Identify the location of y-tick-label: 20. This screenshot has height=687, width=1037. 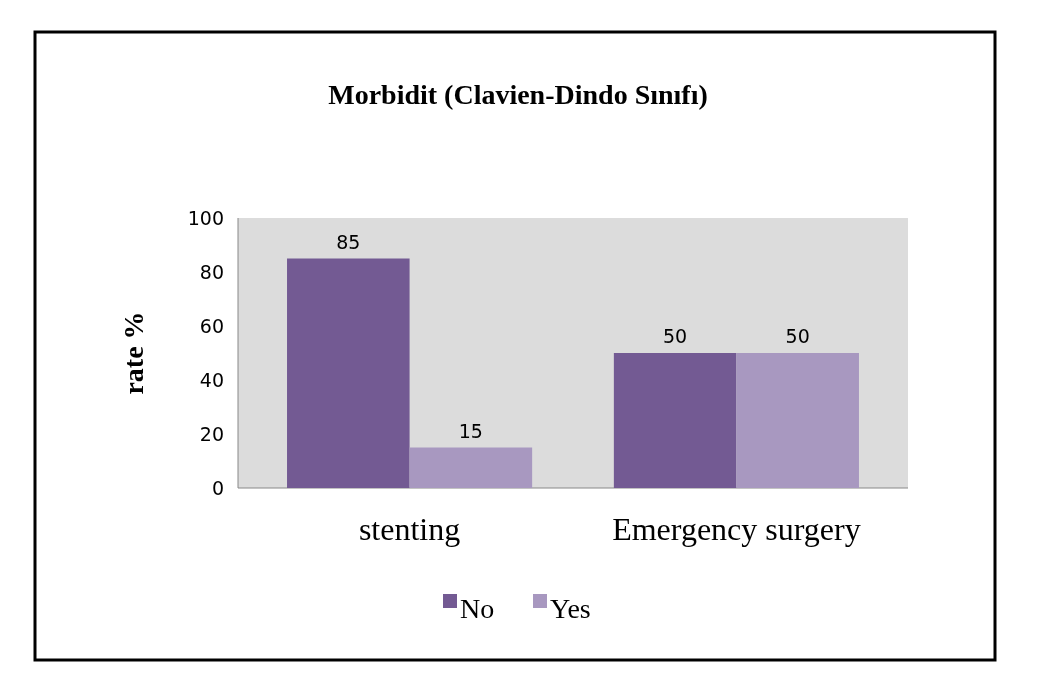
(211, 433).